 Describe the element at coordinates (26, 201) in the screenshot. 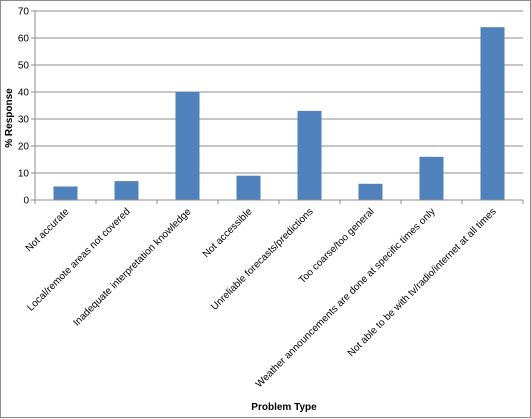

I see `y-tick-label: 0` at that location.